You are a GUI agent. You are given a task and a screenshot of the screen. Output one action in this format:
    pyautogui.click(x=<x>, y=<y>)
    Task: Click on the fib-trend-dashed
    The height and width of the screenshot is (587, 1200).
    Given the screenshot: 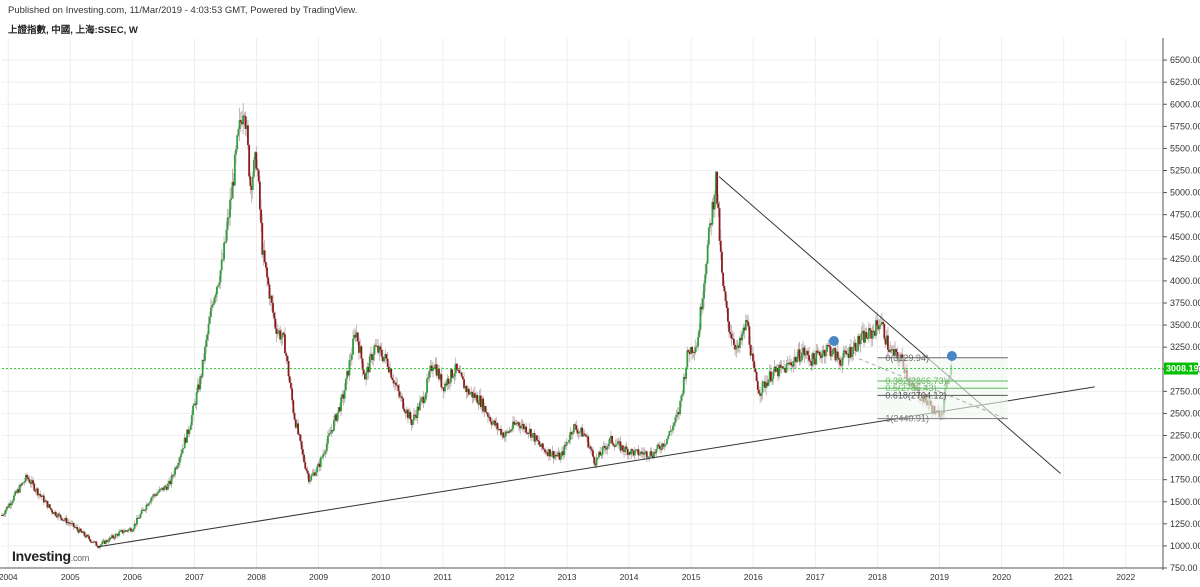 What is the action you would take?
    pyautogui.click(x=933, y=389)
    